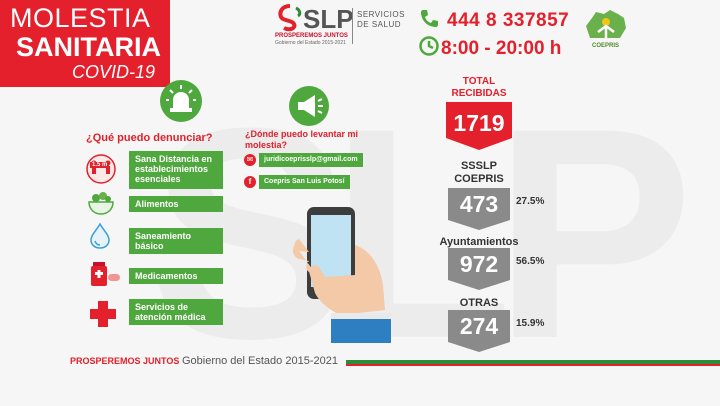  I want to click on slp-logo-icon, so click(290, 18).